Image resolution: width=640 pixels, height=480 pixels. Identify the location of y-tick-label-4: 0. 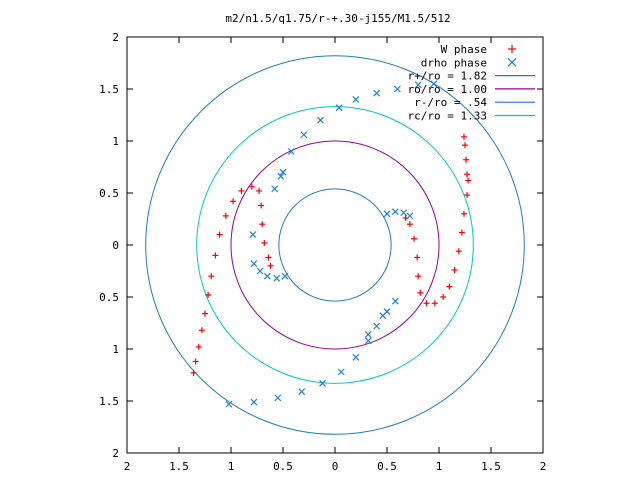
(115, 245).